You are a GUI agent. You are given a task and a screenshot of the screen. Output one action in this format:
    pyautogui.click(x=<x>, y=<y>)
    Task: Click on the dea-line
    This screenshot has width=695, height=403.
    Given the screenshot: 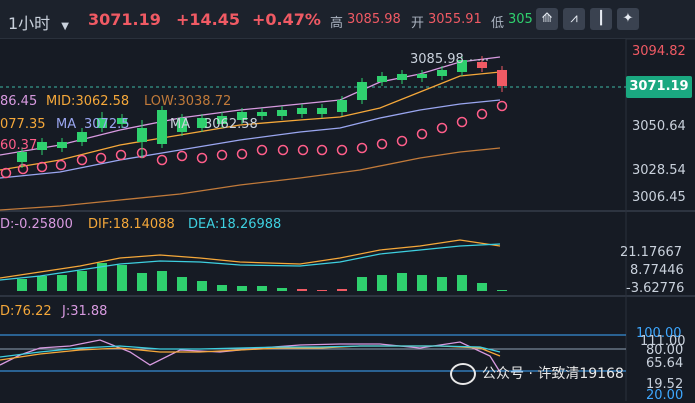 What is the action you would take?
    pyautogui.click(x=250, y=262)
    